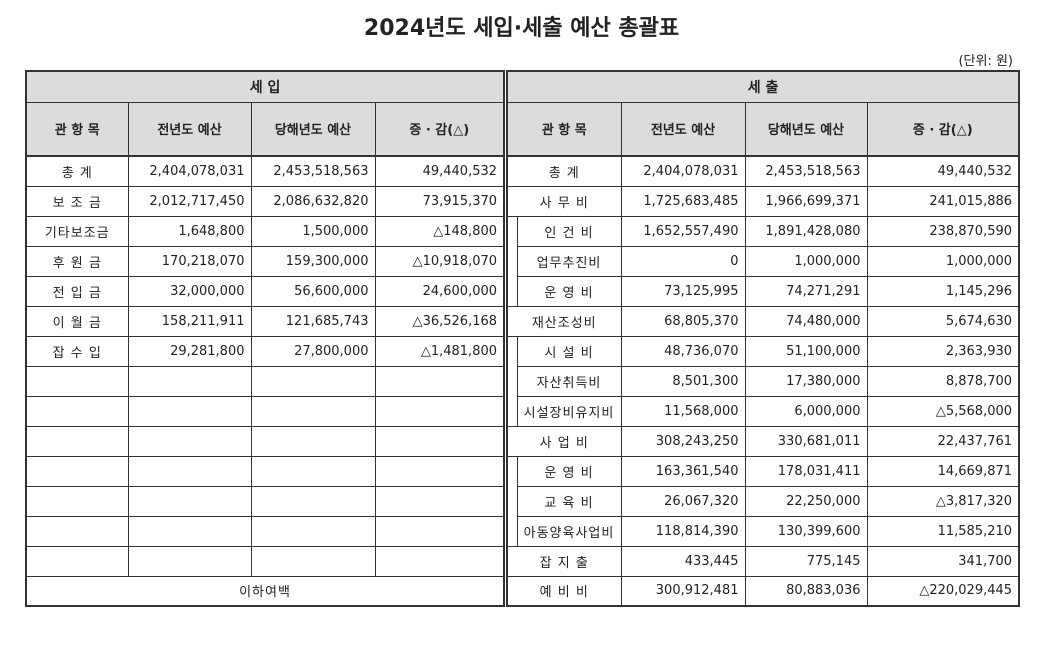 The image size is (1043, 647). Describe the element at coordinates (806, 201) in the screenshot. I see `curr-budget-cell: 1,966,699,371` at that location.